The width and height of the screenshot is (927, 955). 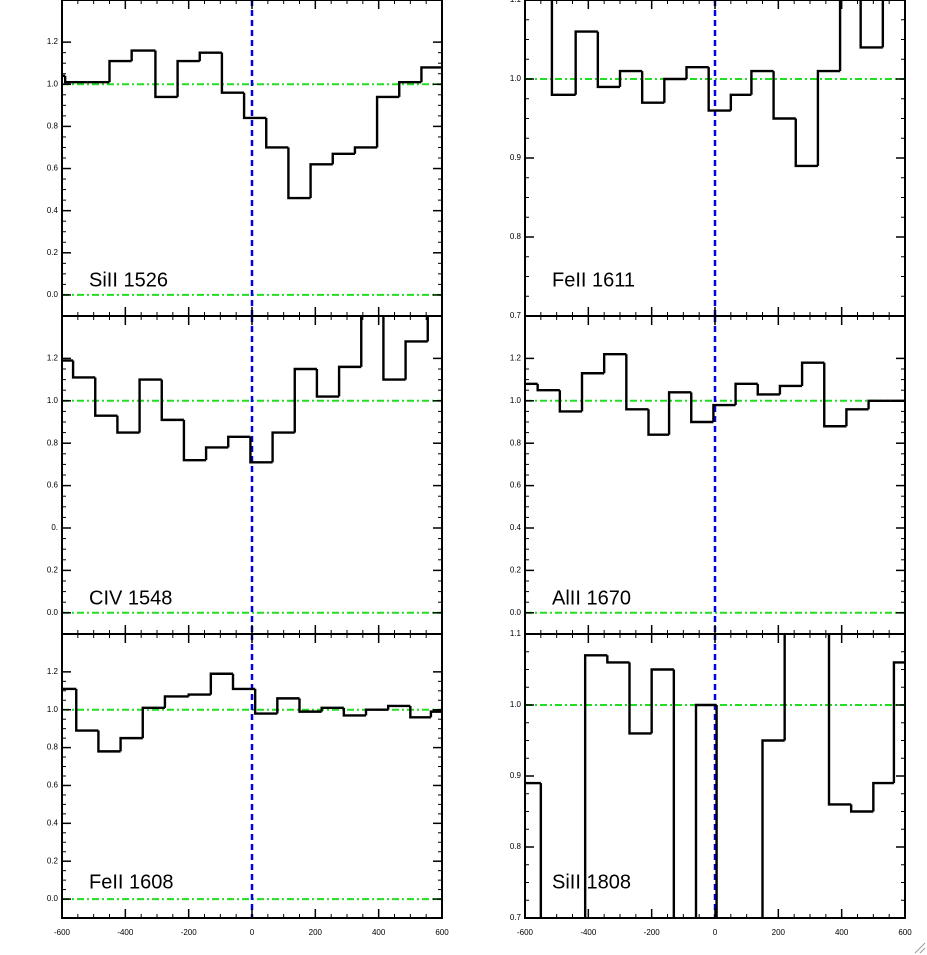 I want to click on y-tick-label: 1.1, so click(x=516, y=2).